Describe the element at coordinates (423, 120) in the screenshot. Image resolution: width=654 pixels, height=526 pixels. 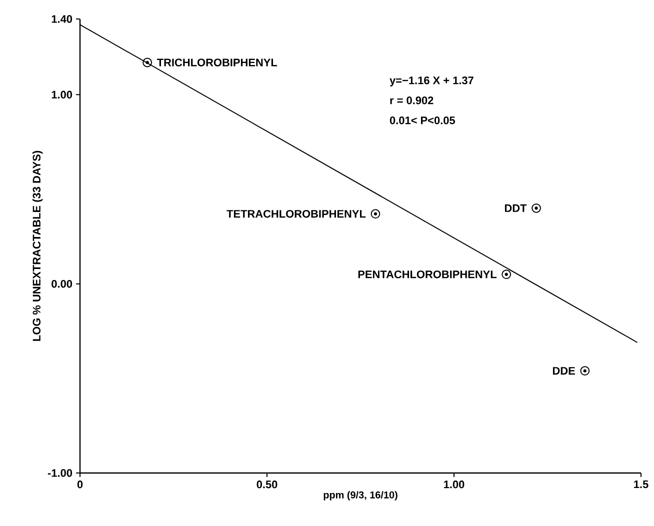
I see `annotation: 0.01< P<0.05` at that location.